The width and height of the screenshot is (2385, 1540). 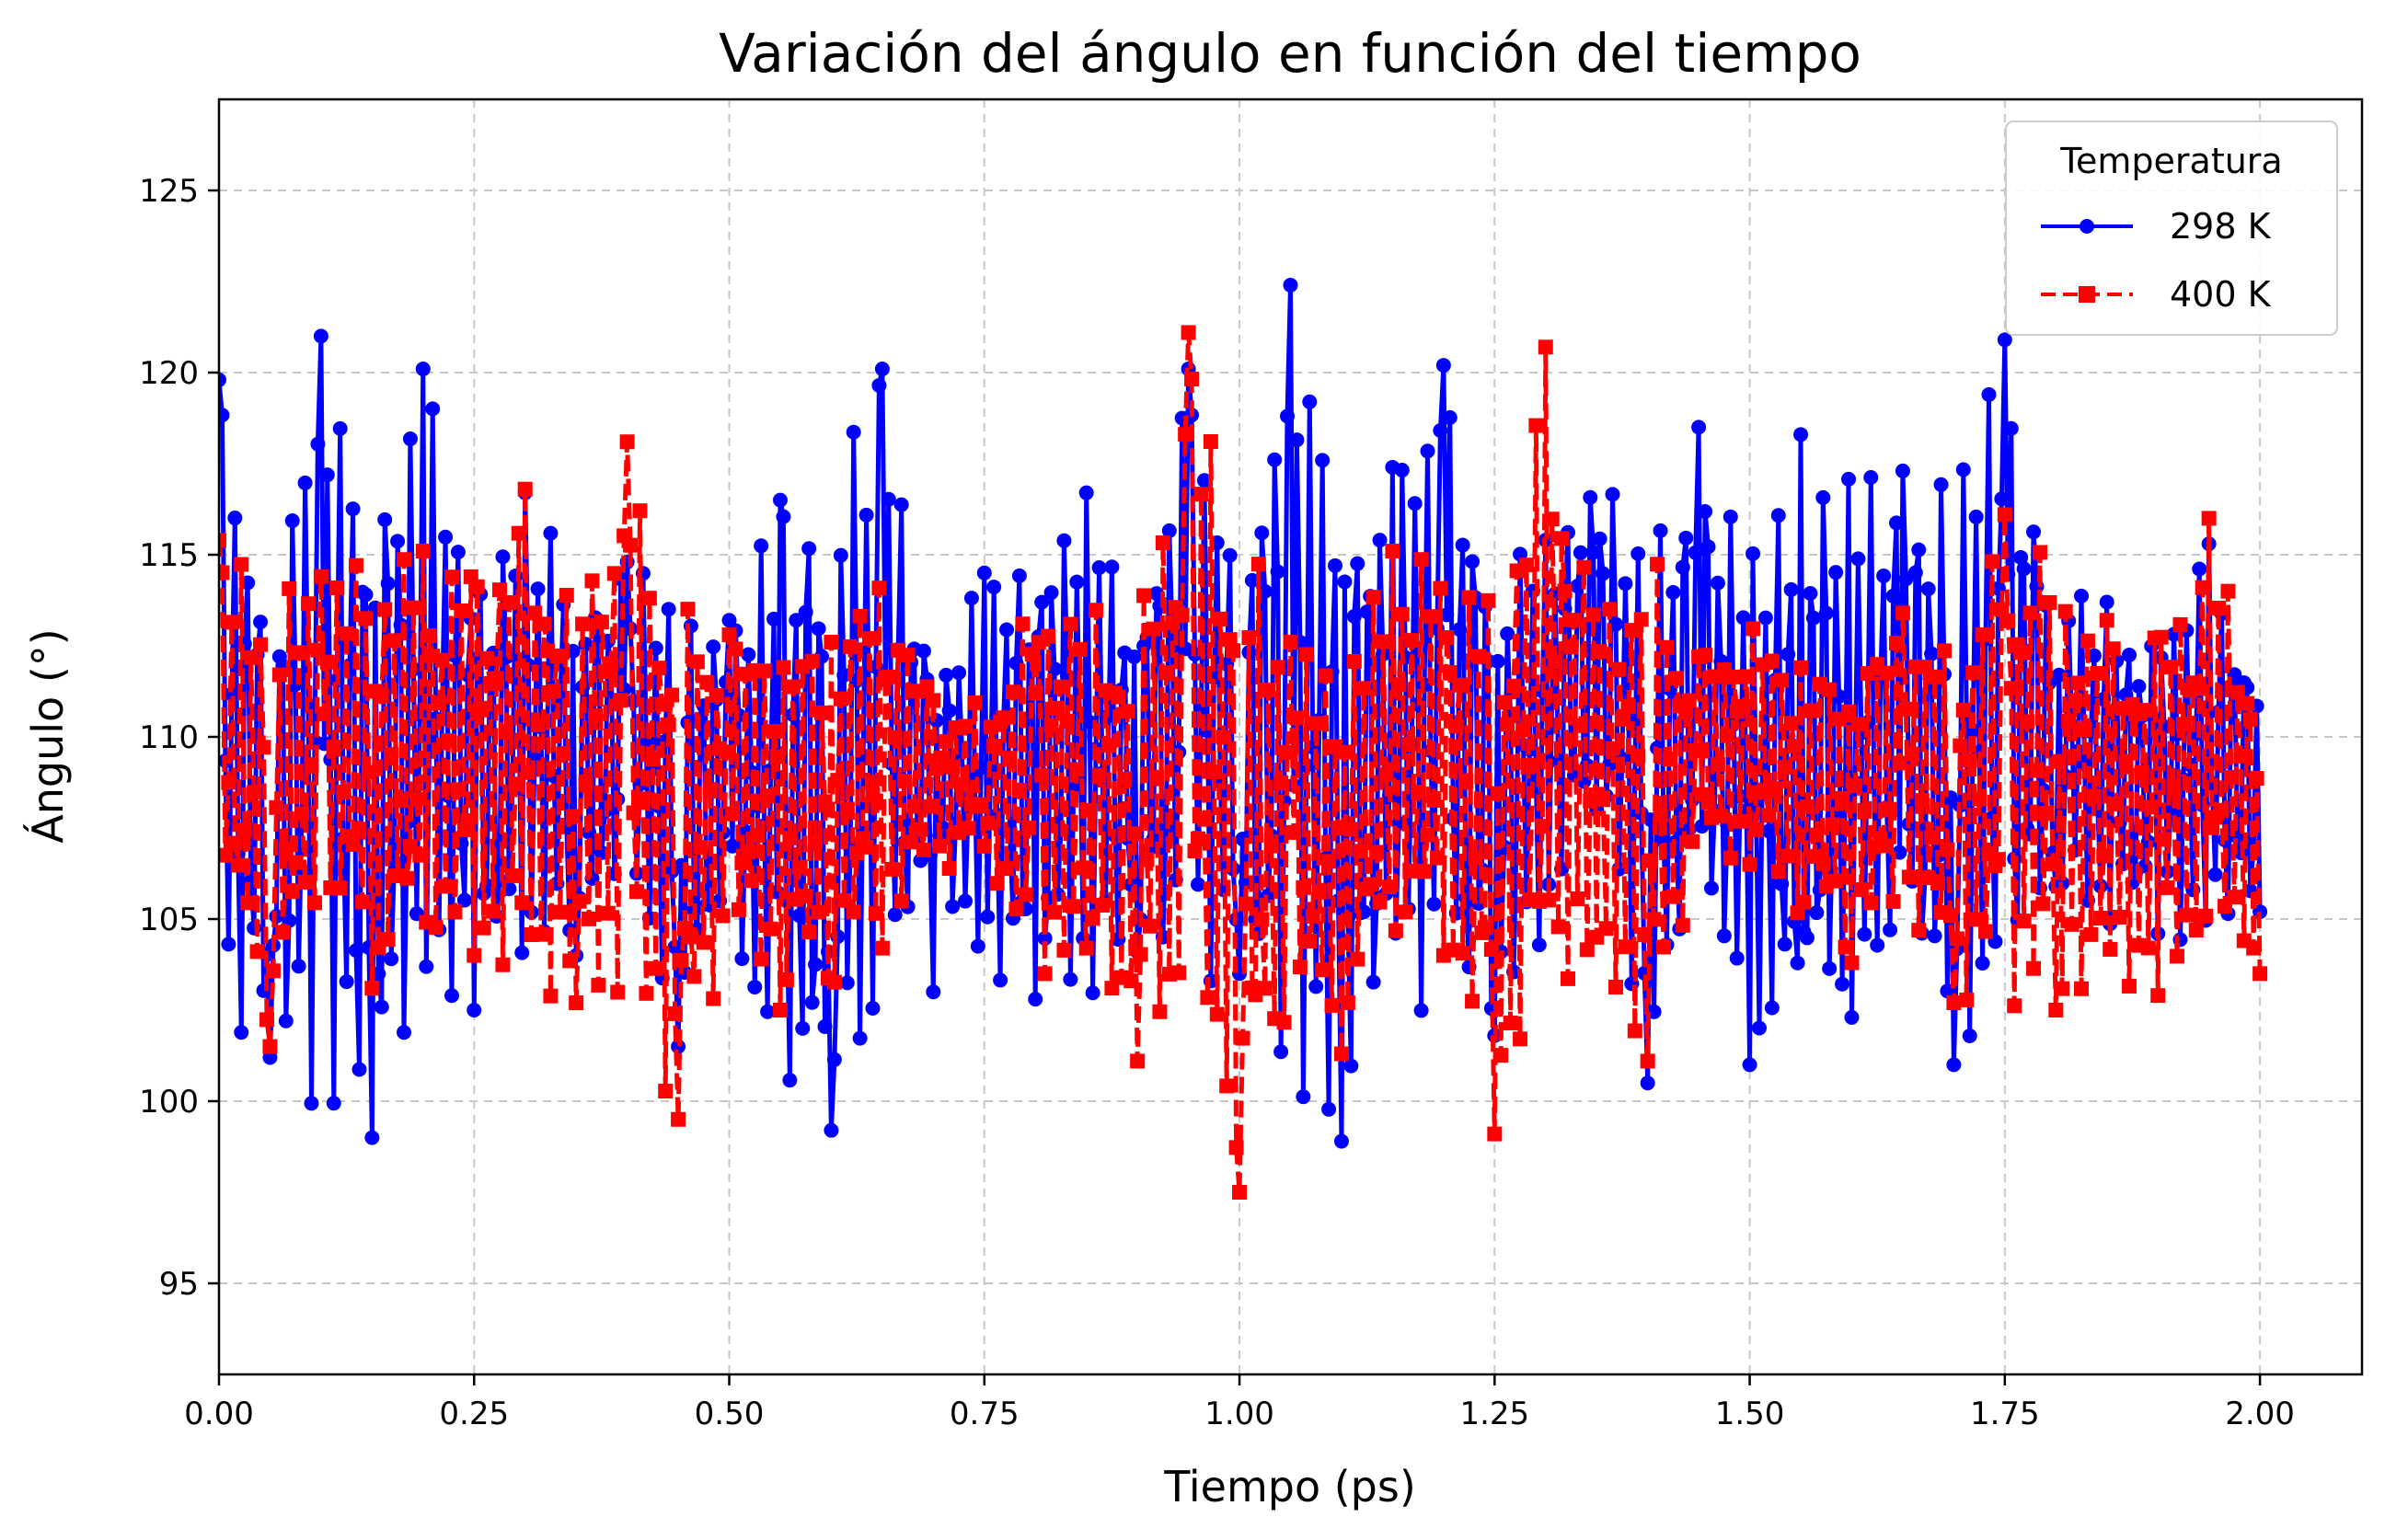 I want to click on legend-marker-298k, so click(x=2087, y=226).